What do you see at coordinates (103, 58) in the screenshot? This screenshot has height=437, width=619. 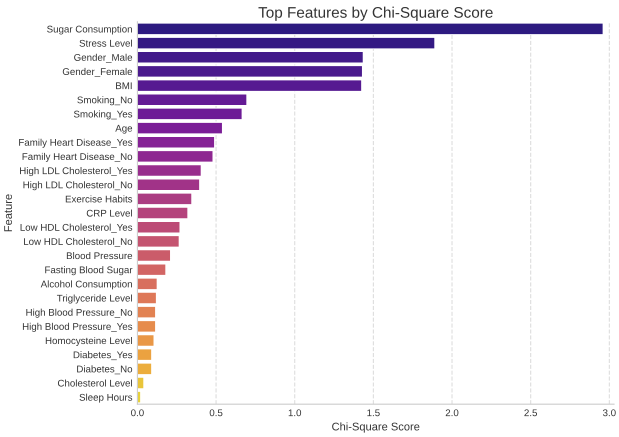 I see `y-tick-label: Gender_Male` at bounding box center [103, 58].